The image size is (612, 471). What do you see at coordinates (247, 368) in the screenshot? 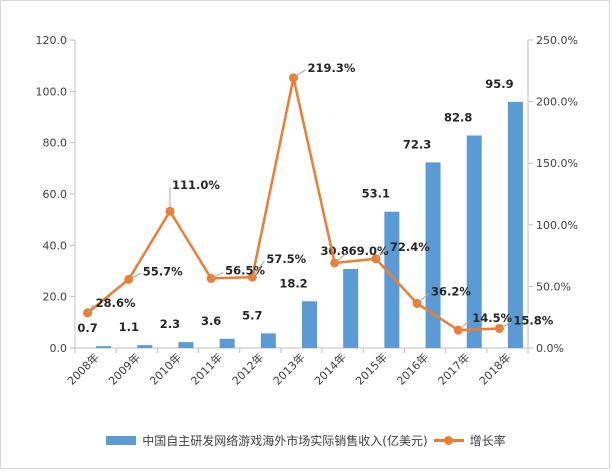
I see `x-tick-label: 2012年` at bounding box center [247, 368].